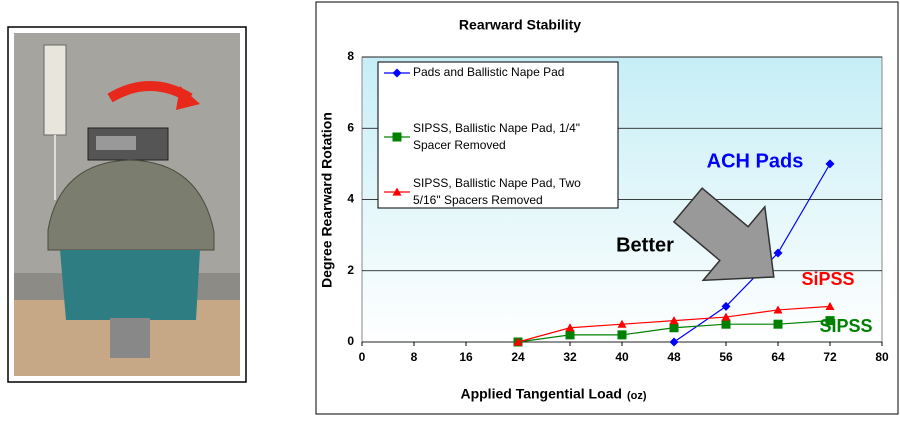 The image size is (900, 421). Describe the element at coordinates (637, 396) in the screenshot. I see `x-axis-unit: (oz)` at that location.